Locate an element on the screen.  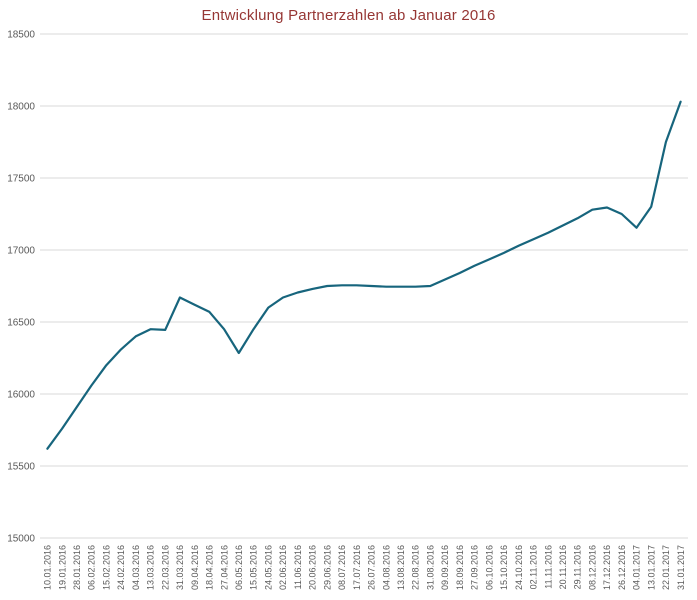
x-axis-label: 02.11.2016 is located at coordinates (534, 567).